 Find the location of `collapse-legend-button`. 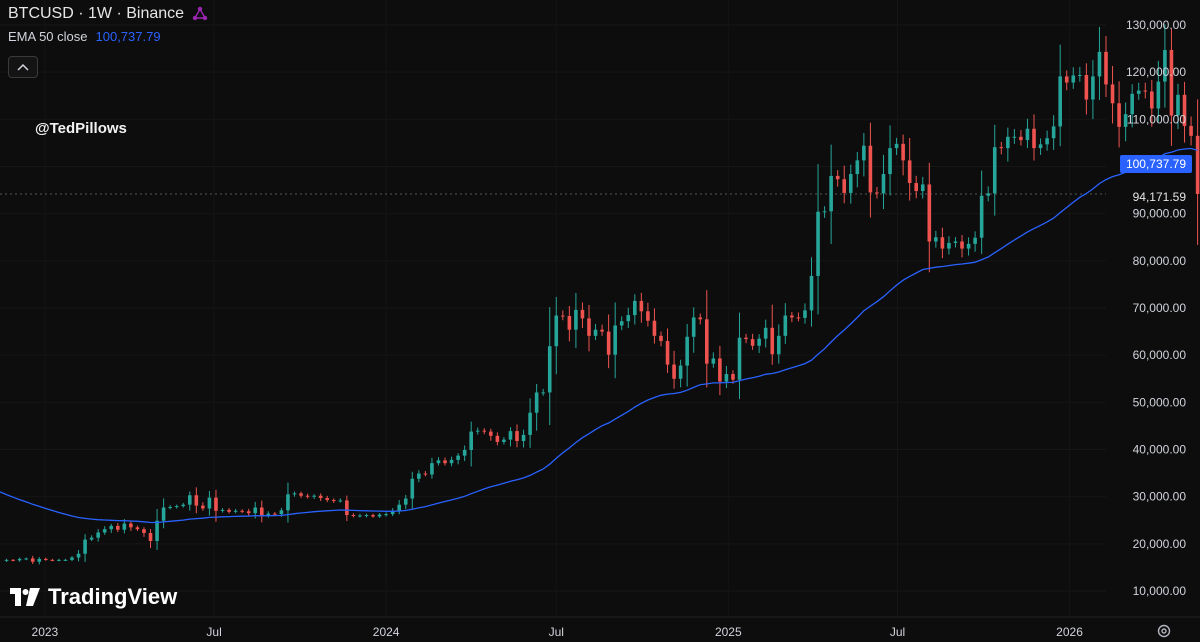

collapse-legend-button is located at coordinates (23, 67).